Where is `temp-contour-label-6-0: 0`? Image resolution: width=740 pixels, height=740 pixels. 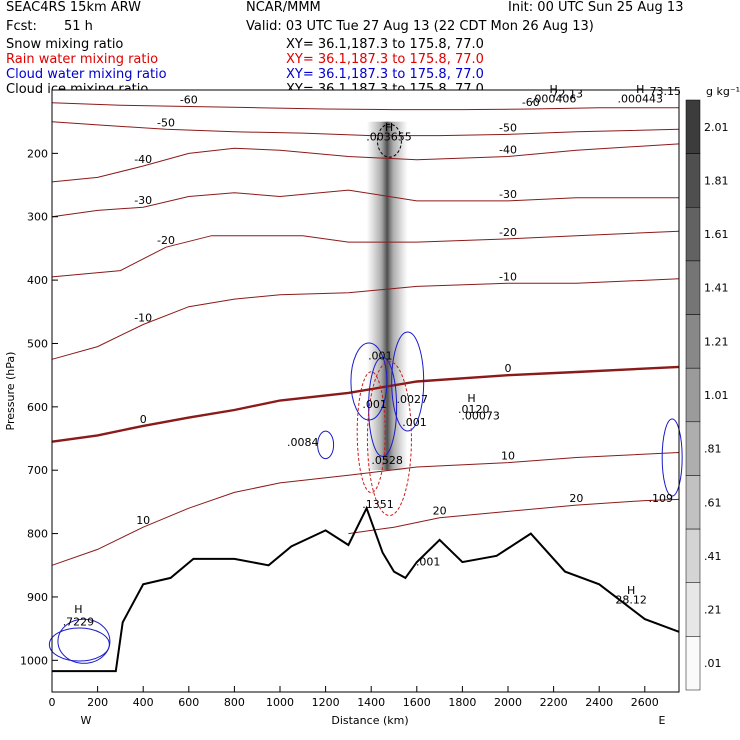
temp-contour-label-6-0: 0 is located at coordinates (143, 419).